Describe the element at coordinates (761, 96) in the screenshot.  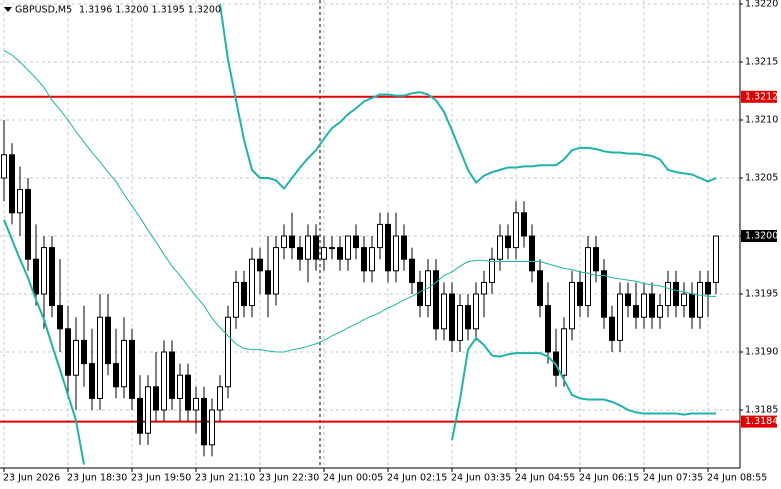
I see `level-label: 1.3212` at that location.